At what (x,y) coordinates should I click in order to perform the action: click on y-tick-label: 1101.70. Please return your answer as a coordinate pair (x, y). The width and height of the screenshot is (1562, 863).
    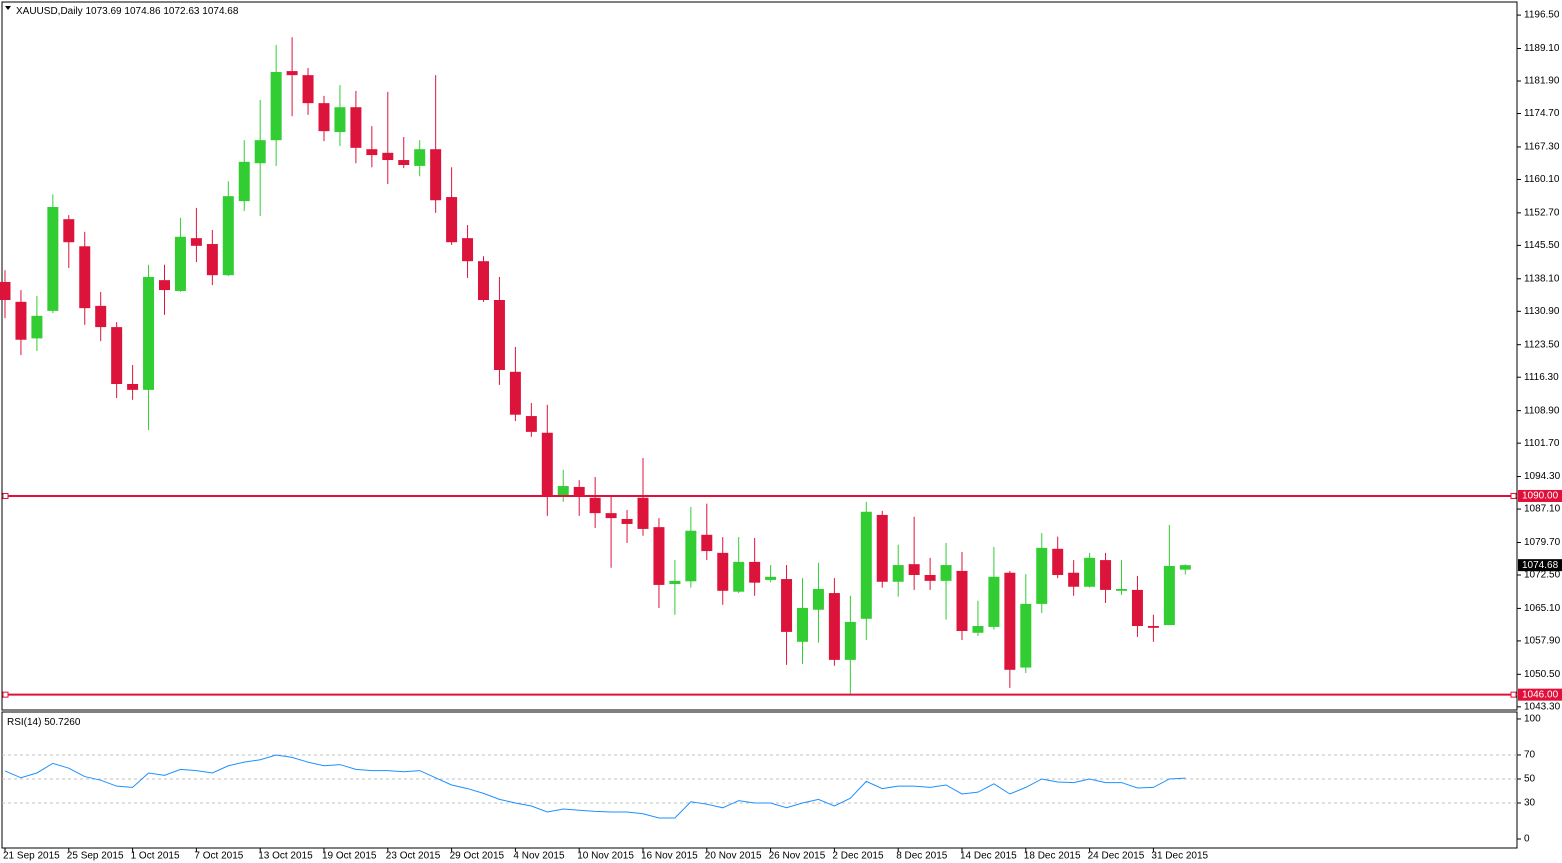
    Looking at the image, I should click on (1542, 443).